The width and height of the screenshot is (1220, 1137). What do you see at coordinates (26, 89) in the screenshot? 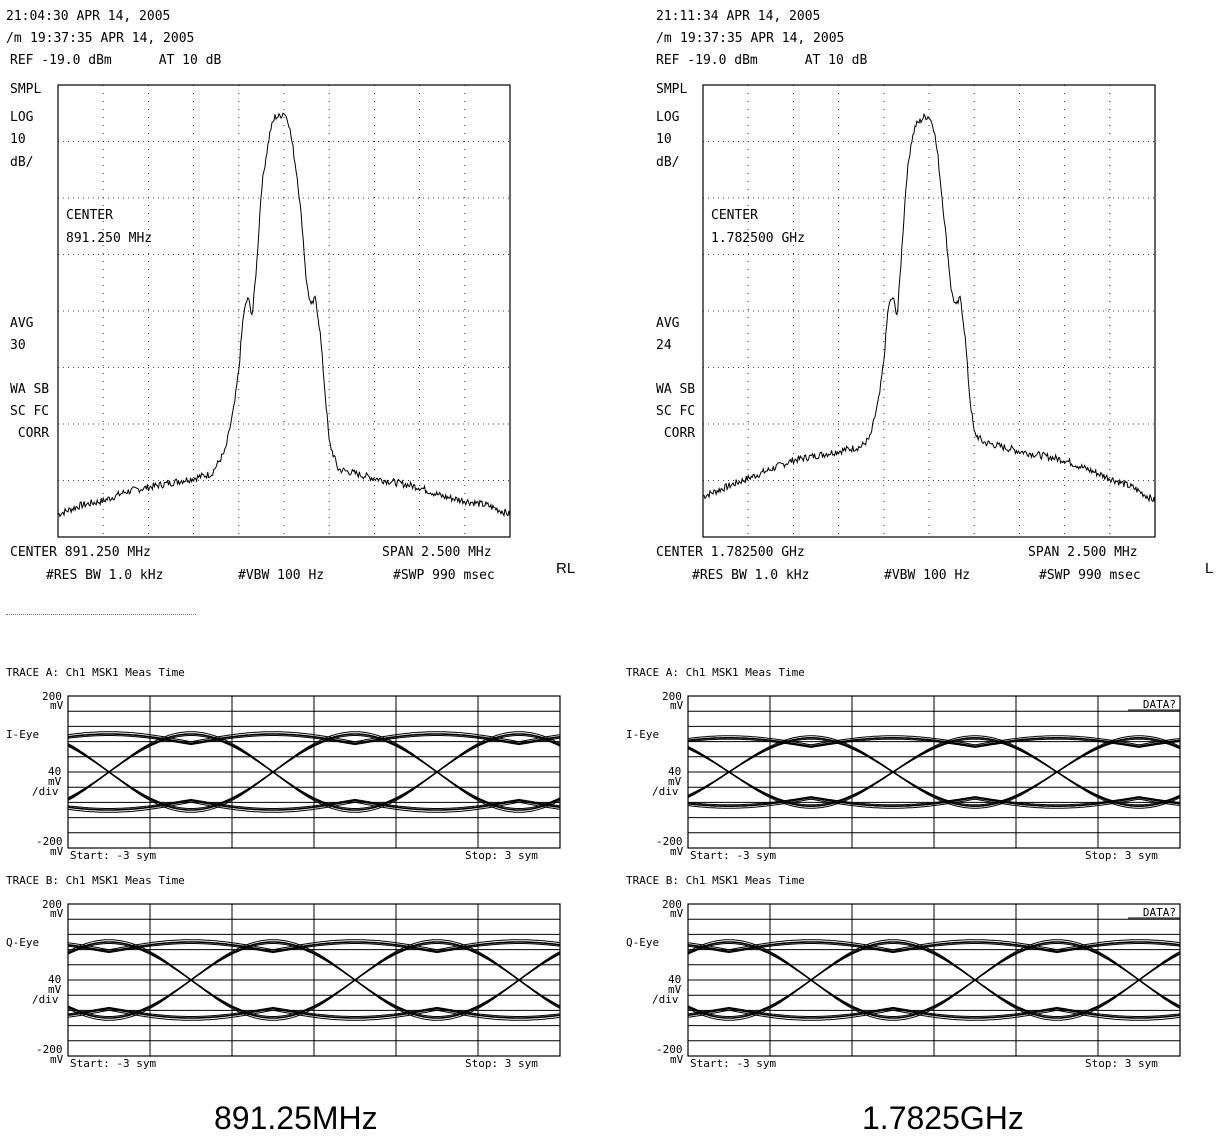
I see `mode-label: SMPL` at bounding box center [26, 89].